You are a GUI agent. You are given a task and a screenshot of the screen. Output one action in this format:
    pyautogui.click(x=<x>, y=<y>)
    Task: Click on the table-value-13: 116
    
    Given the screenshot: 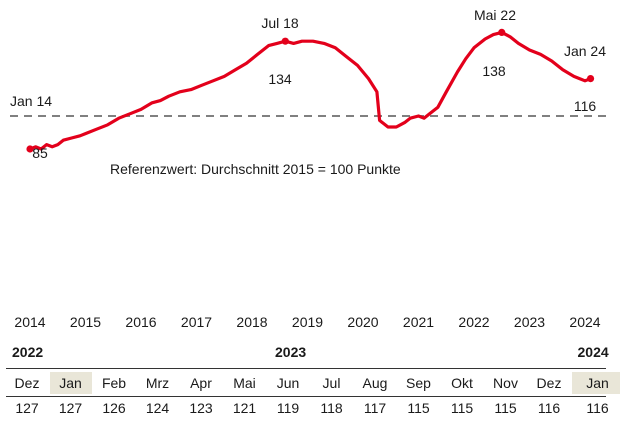 What is the action you would take?
    pyautogui.click(x=597, y=408)
    